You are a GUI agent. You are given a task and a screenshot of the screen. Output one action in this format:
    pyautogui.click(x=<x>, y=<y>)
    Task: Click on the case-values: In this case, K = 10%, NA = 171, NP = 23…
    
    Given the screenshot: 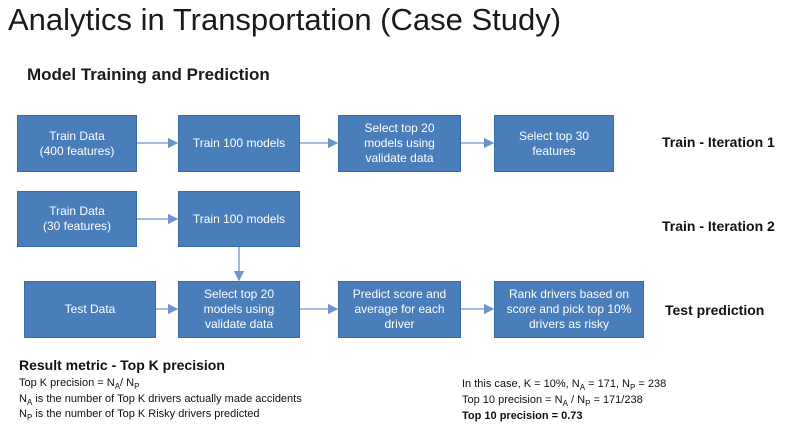 What is the action you would take?
    pyautogui.click(x=564, y=385)
    